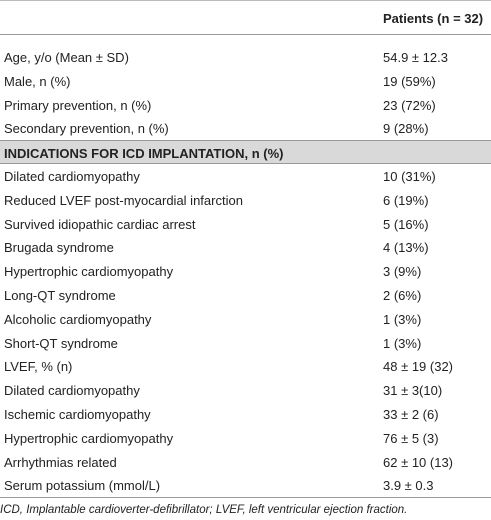 The image size is (491, 520). Describe the element at coordinates (37, 81) in the screenshot. I see `row-label: Male, n (%)` at that location.